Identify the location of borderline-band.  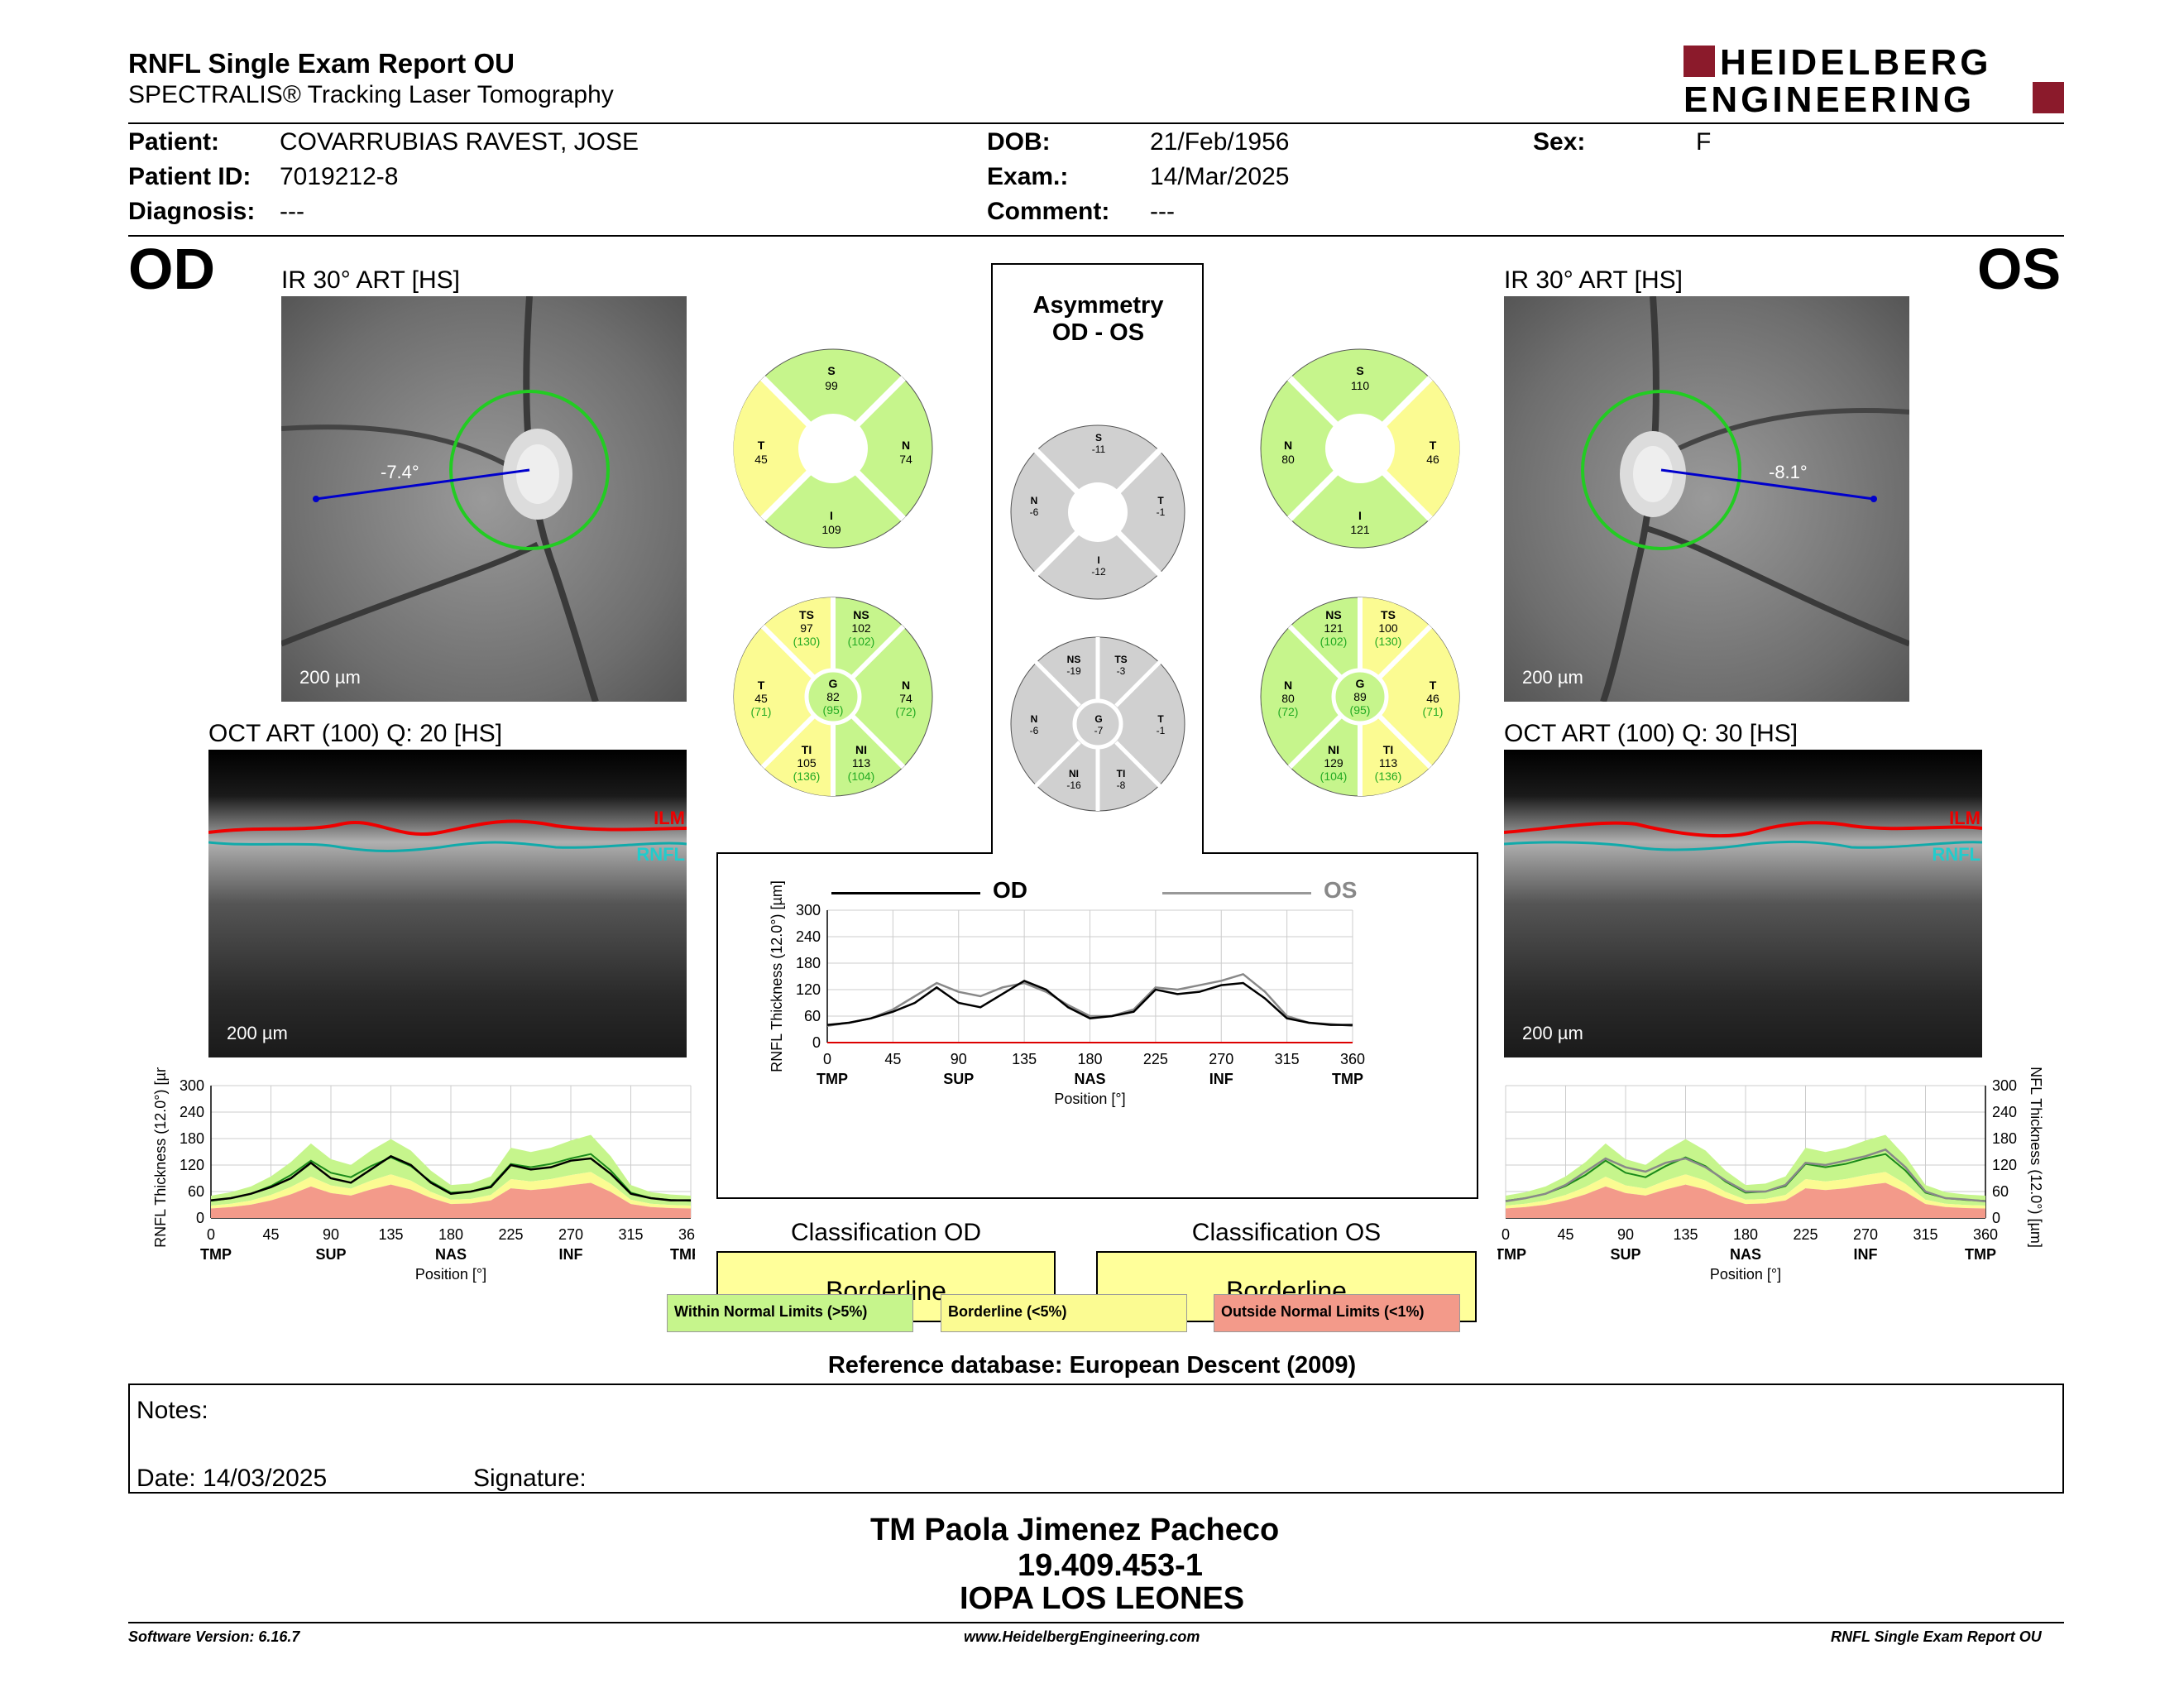
(1745, 1190).